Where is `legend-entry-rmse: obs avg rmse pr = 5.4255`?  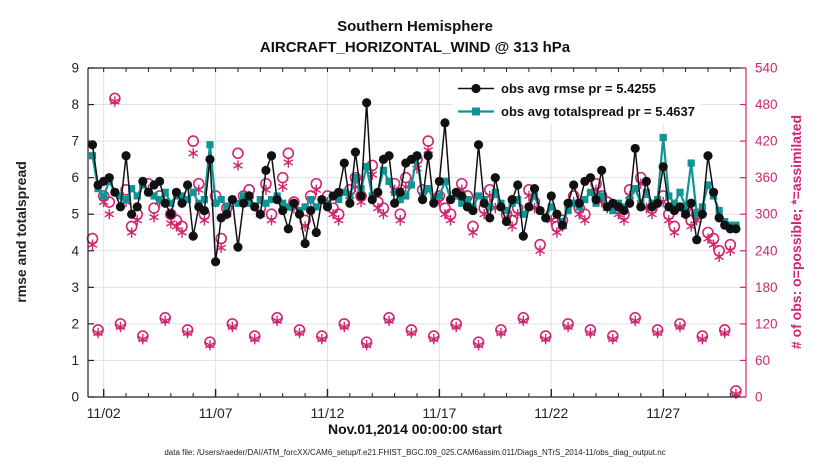
legend-entry-rmse: obs avg rmse pr = 5.4255 is located at coordinates (576, 88).